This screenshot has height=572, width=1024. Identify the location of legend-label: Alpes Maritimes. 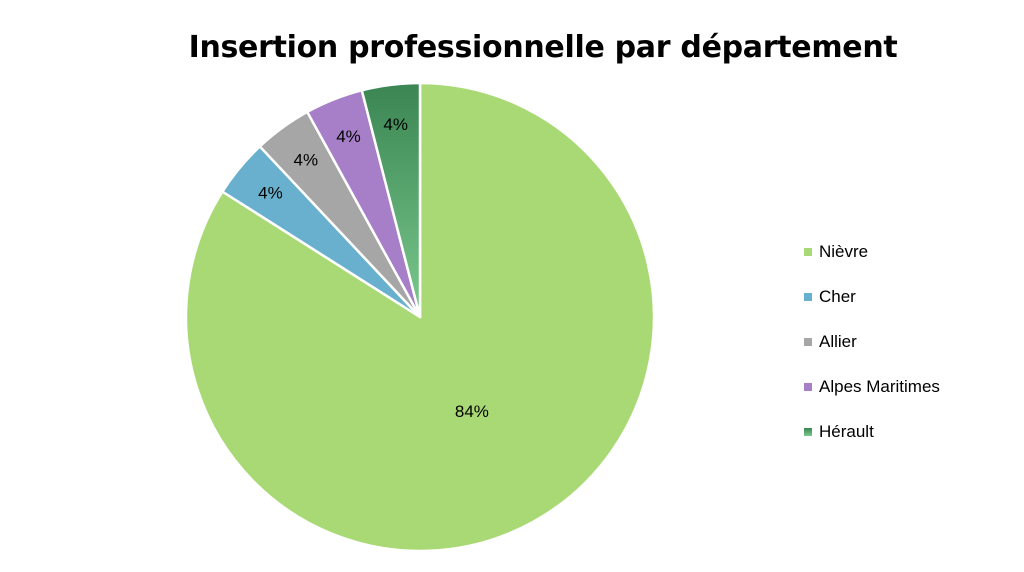
(879, 386).